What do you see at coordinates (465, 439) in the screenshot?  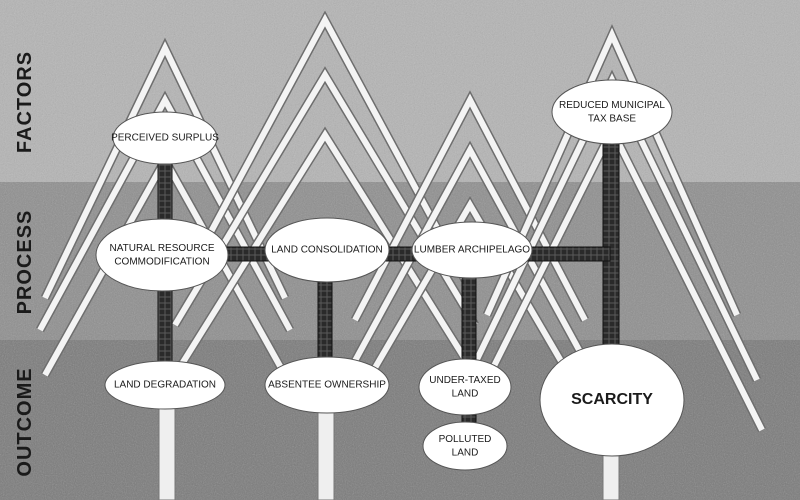 I see `node-label: POLLUTED` at bounding box center [465, 439].